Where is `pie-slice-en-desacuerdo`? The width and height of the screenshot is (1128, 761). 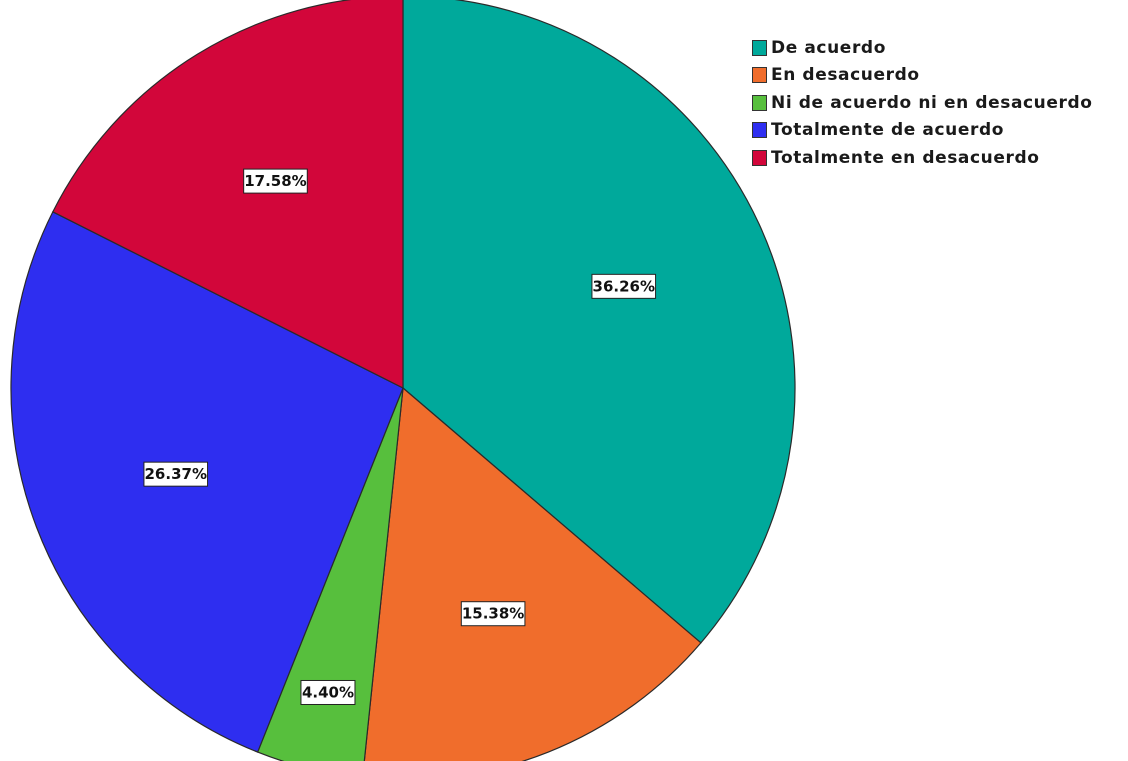
pie-slice-en-desacuerdo is located at coordinates (532, 573).